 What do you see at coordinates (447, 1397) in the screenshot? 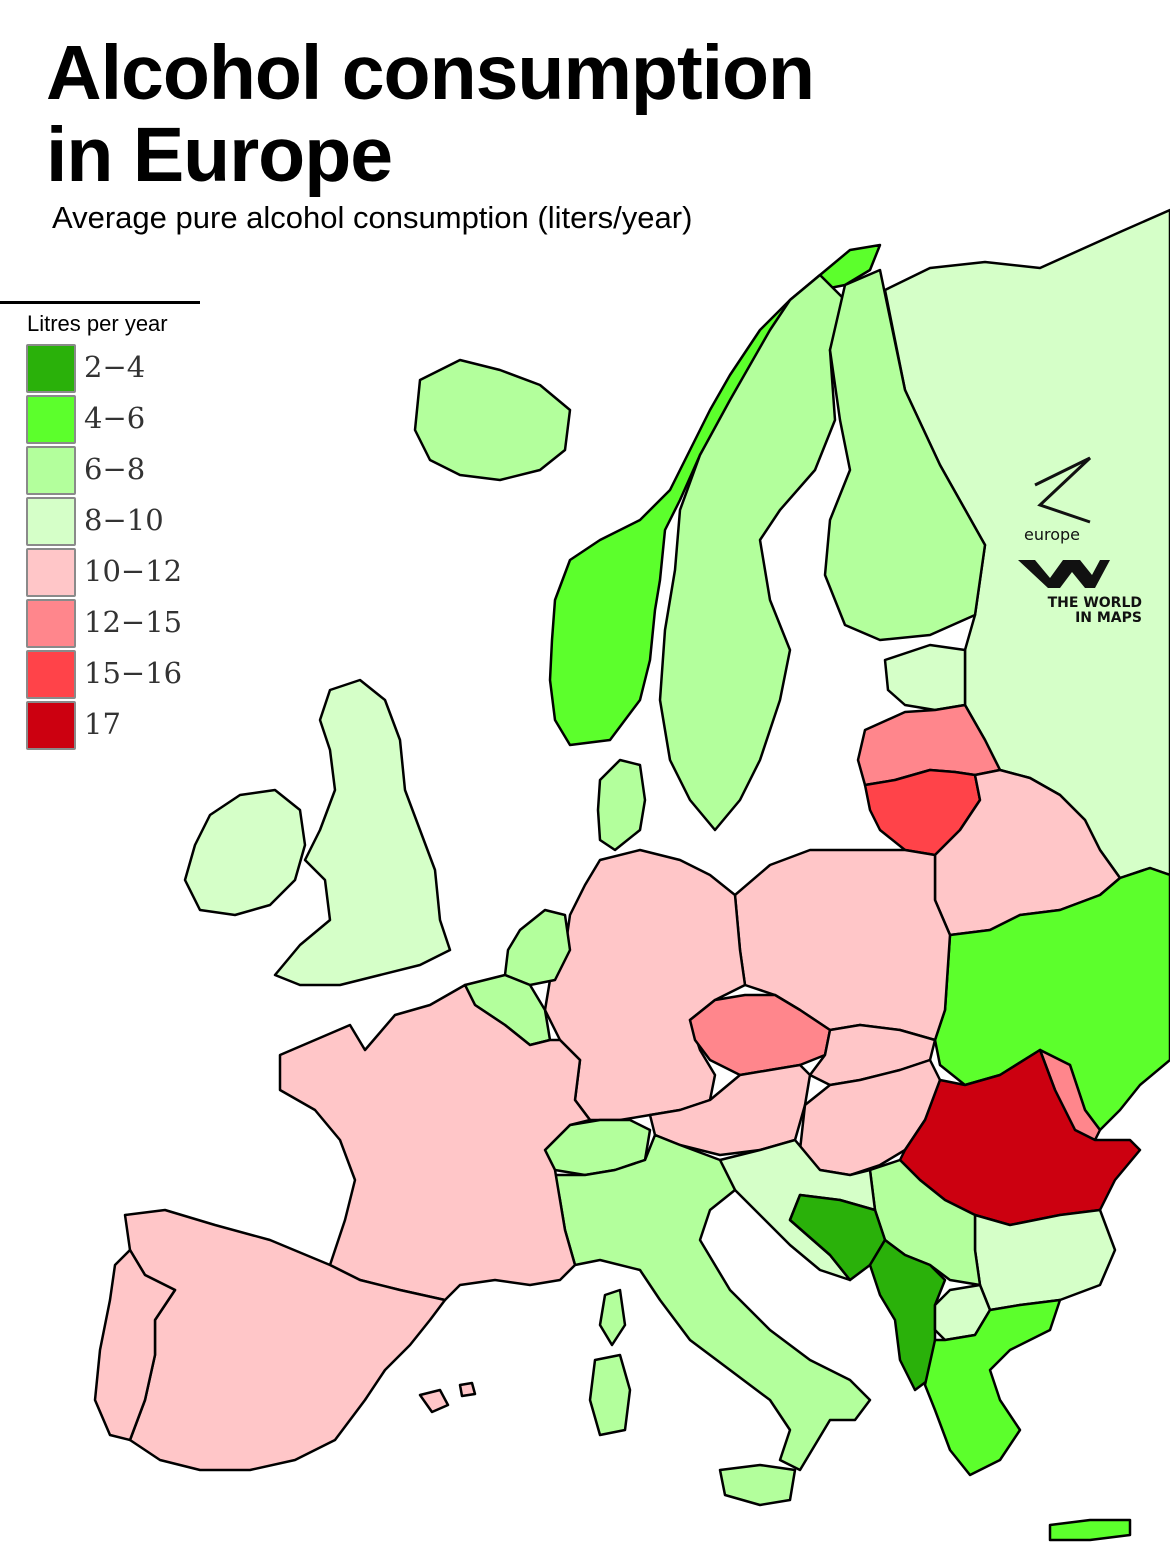
I see `region-balearics` at bounding box center [447, 1397].